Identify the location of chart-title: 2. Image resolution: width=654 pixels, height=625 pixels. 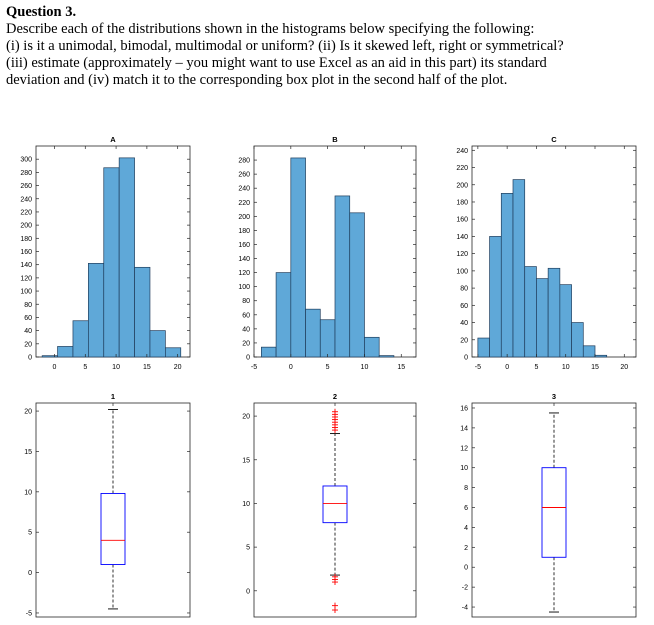
(335, 396).